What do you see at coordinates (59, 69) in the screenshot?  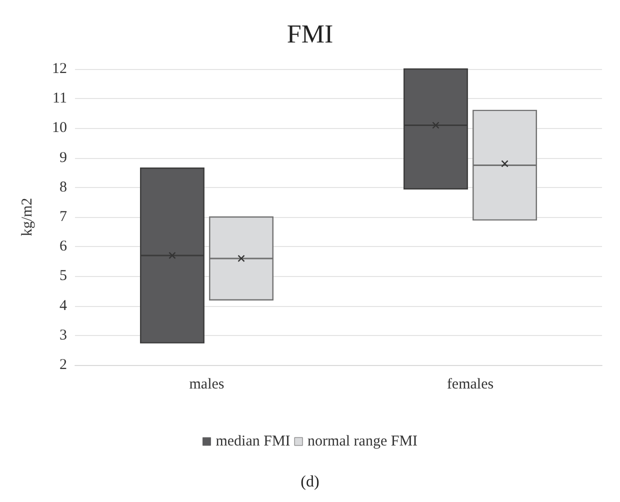 I see `y-tick-label: 12` at bounding box center [59, 69].